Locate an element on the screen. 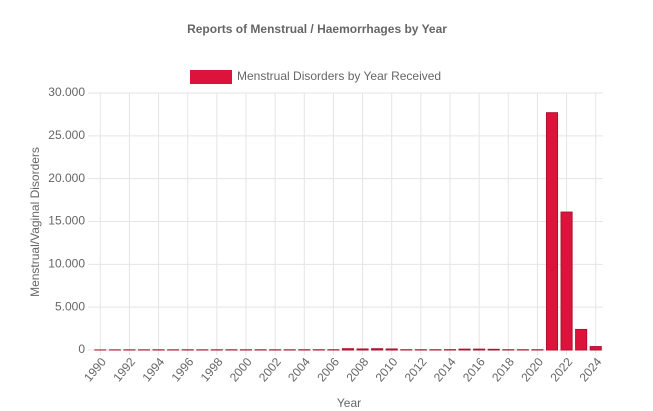 Image resolution: width=653 pixels, height=411 pixels. x-tick-label: 2024 is located at coordinates (591, 370).